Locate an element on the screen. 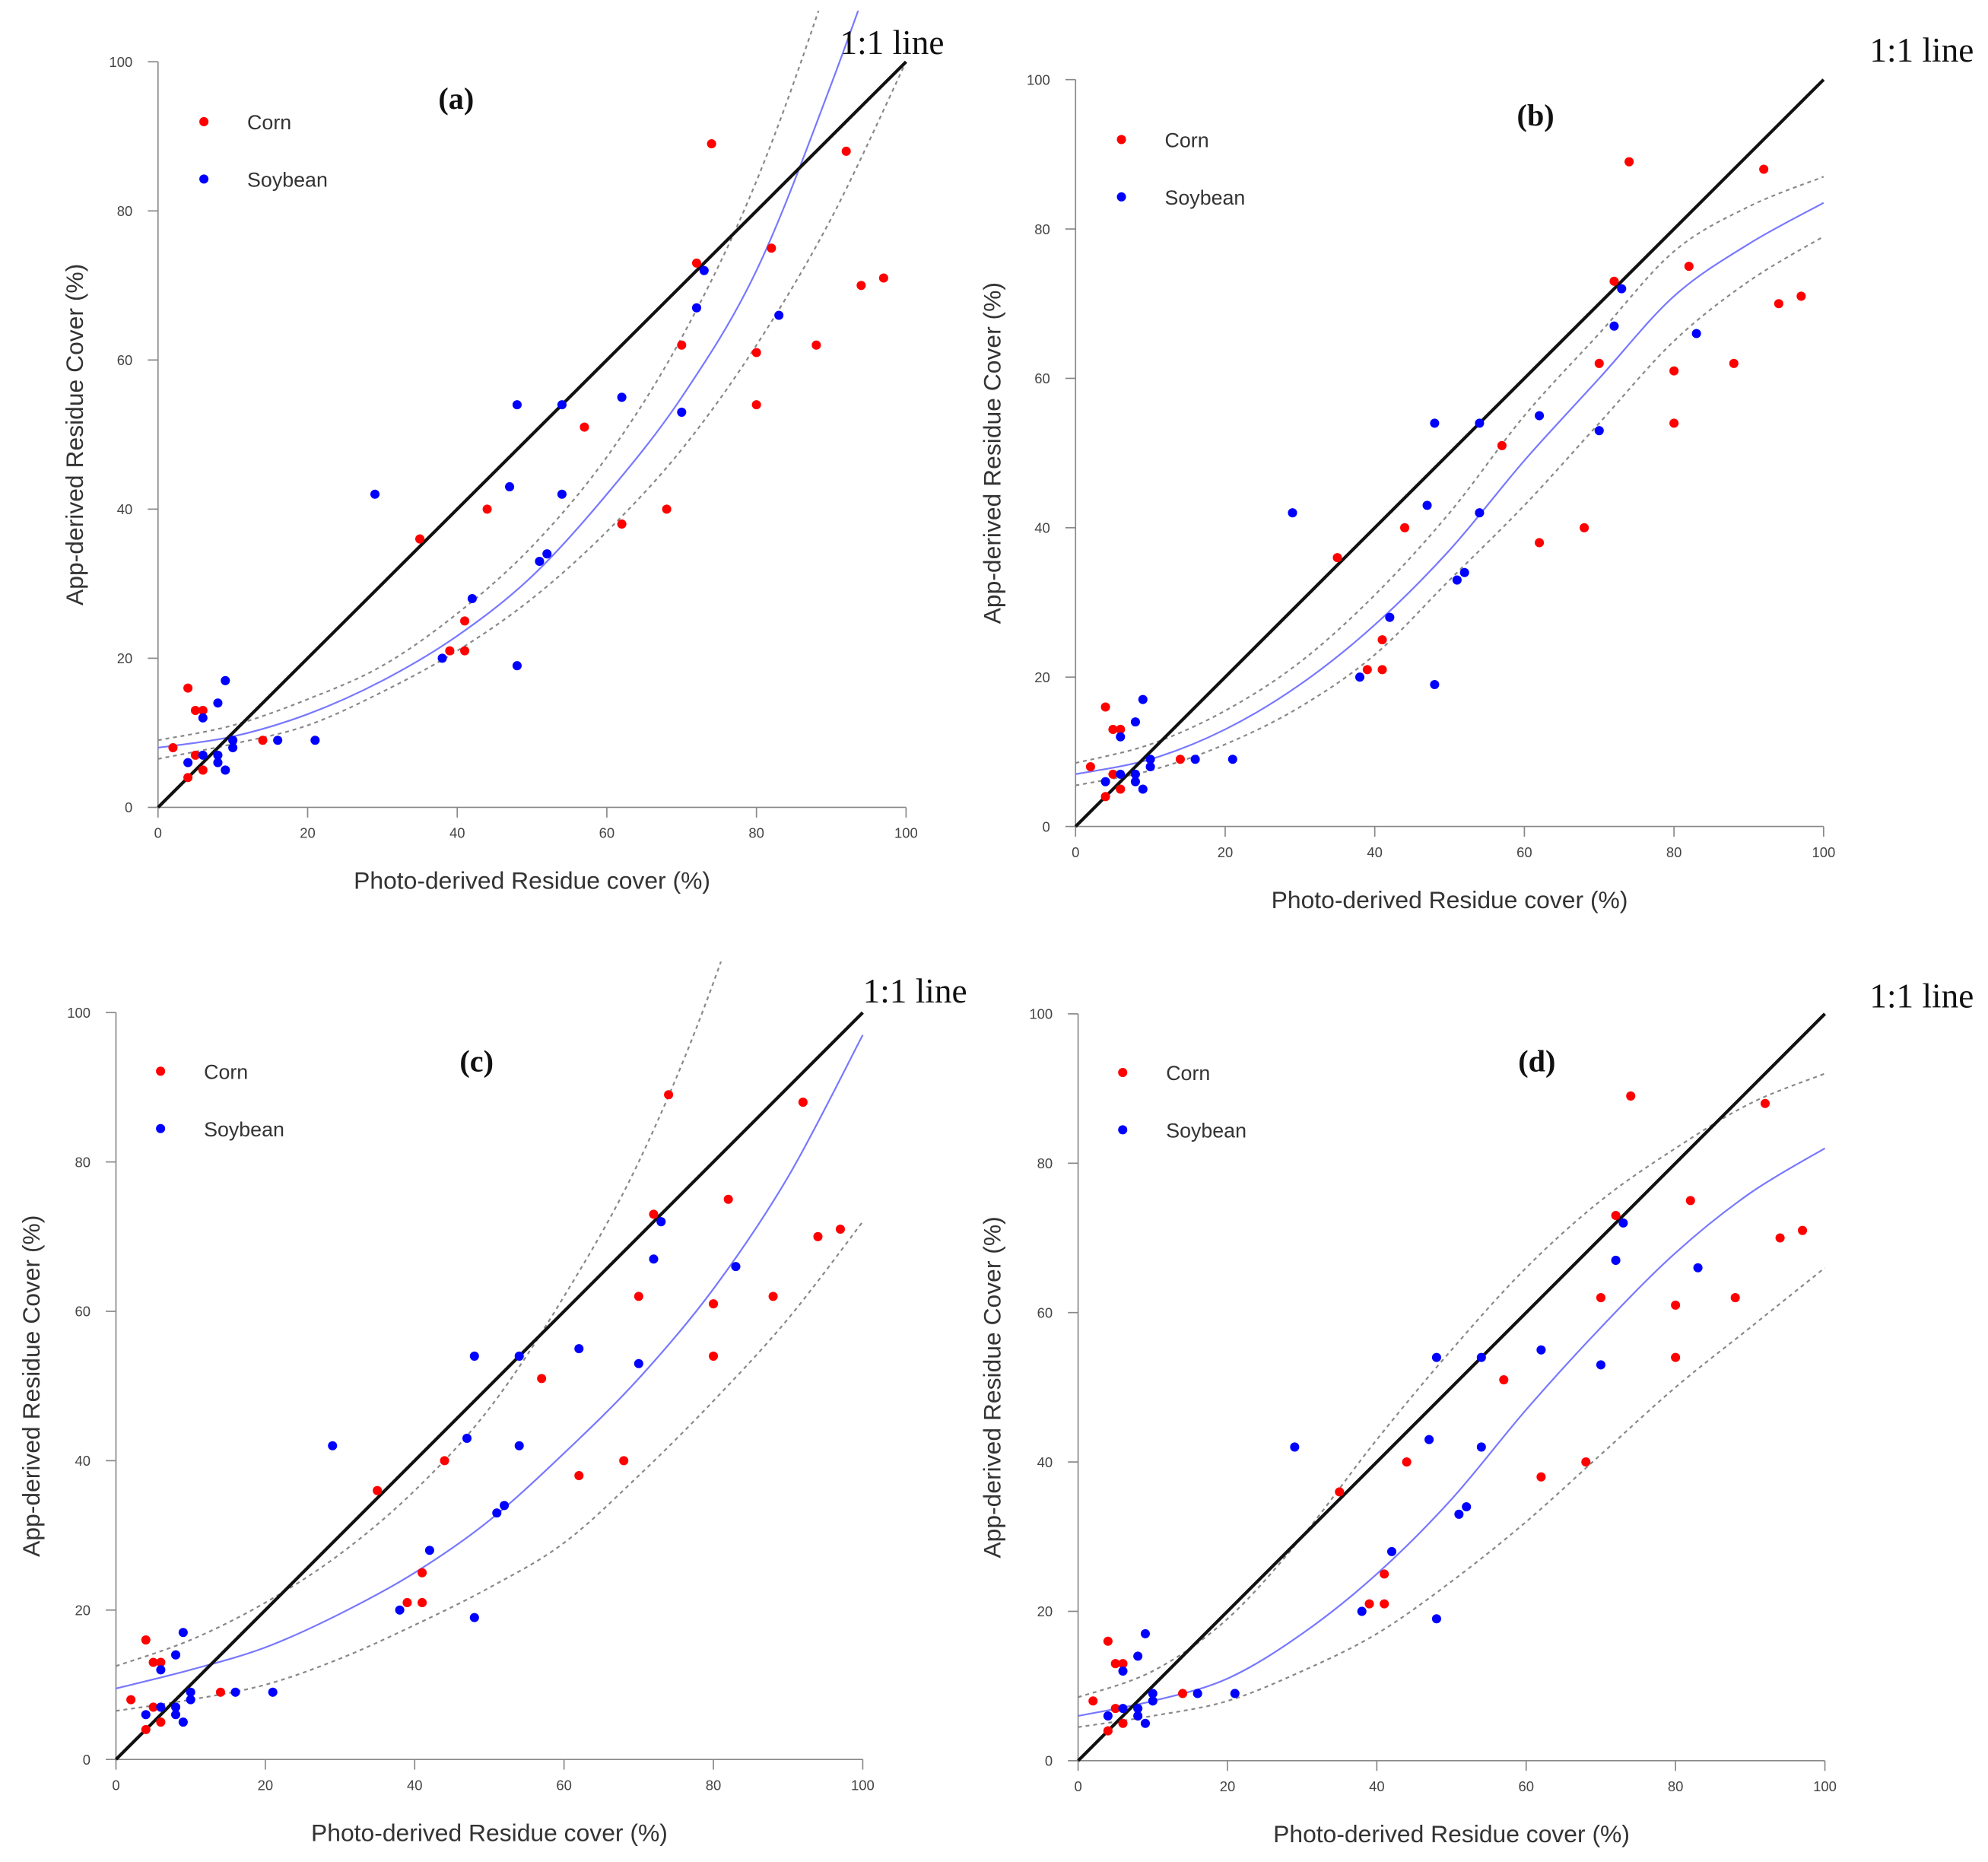  y-tick-label: 60 is located at coordinates (1042, 378).